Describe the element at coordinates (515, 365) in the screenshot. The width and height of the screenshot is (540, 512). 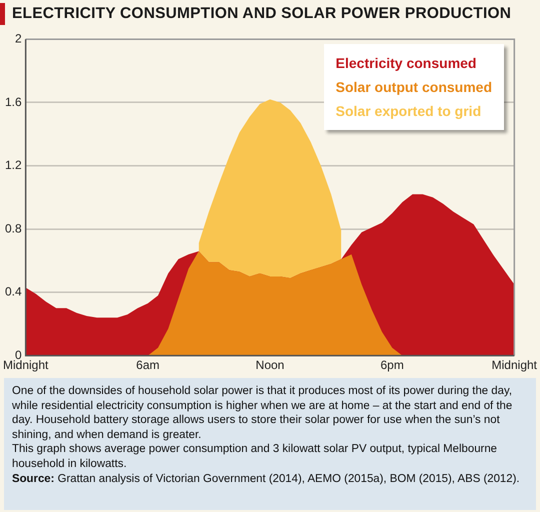
I see `x-tick-label: Midnight` at that location.